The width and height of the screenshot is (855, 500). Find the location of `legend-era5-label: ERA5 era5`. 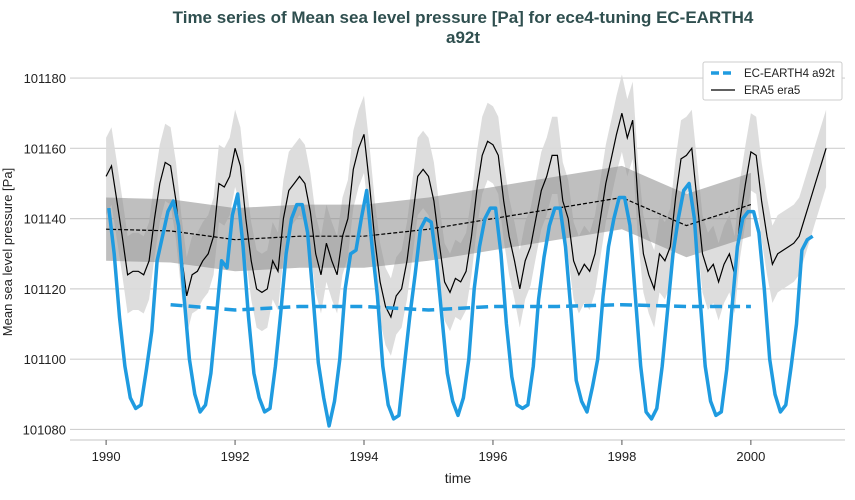

legend-era5-label: ERA5 era5 is located at coordinates (772, 91).